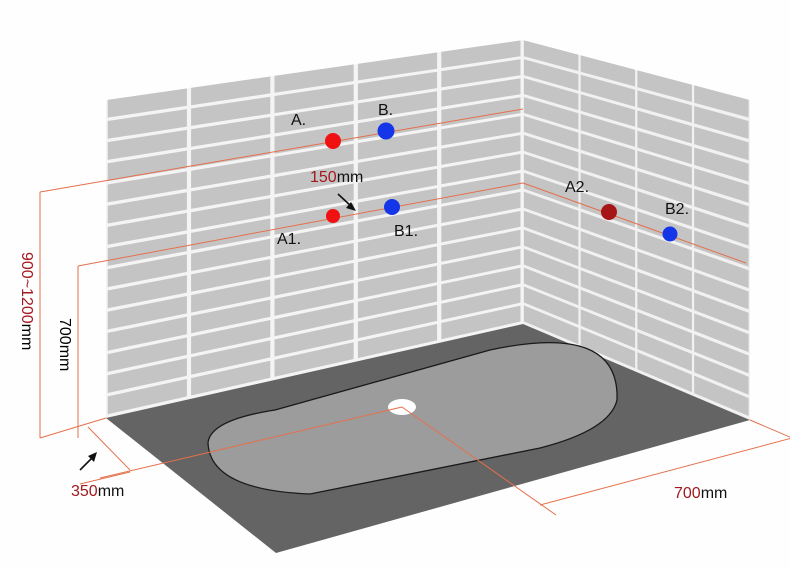  I want to click on label-a1: A1., so click(289, 239).